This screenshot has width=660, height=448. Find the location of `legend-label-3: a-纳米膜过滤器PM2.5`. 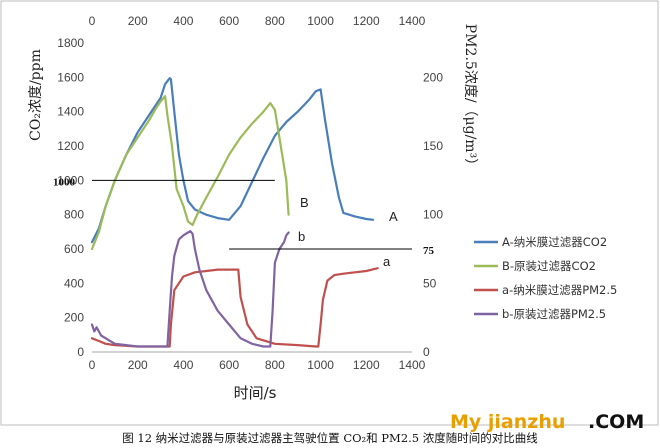

legend-label-3: a-纳米膜过滤器PM2.5 is located at coordinates (559, 290).